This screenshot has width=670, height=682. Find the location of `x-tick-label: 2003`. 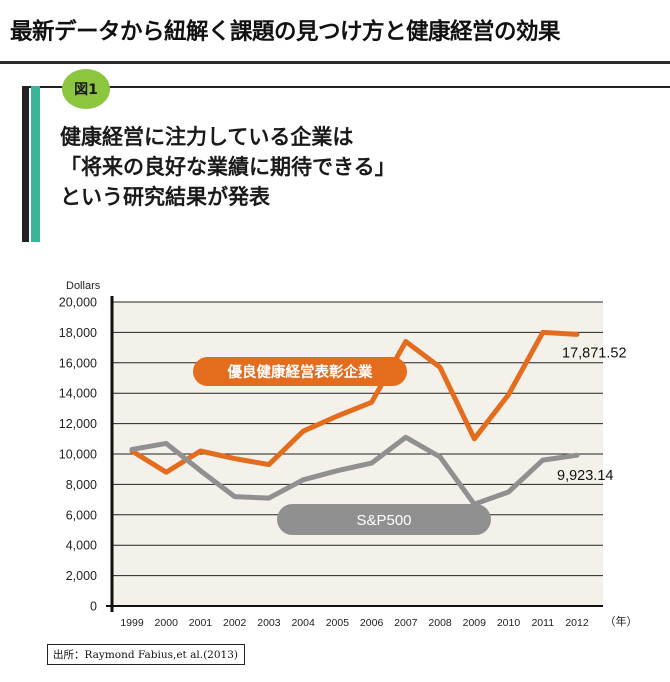

x-tick-label: 2003 is located at coordinates (269, 623).